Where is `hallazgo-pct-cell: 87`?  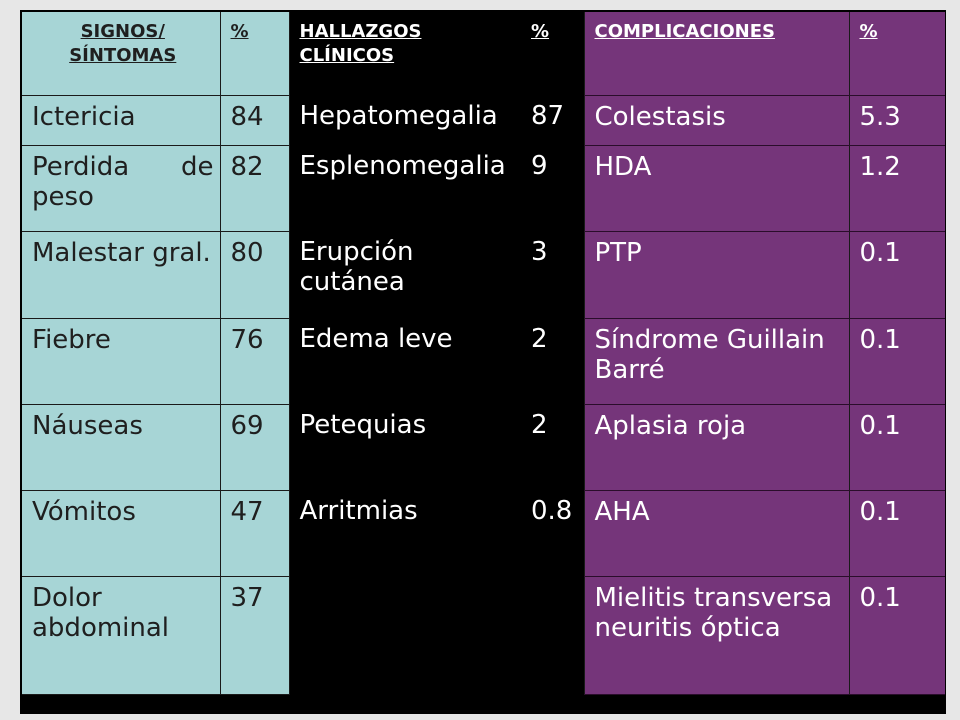 hallazgo-pct-cell: 87 is located at coordinates (552, 120).